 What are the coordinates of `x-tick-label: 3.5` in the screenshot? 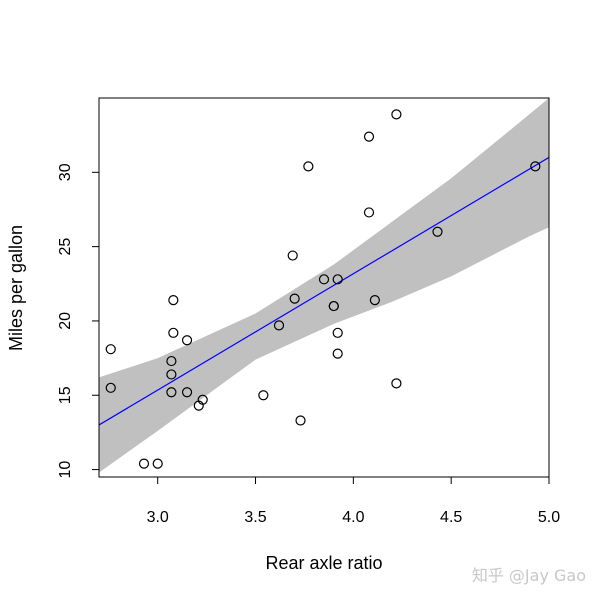 It's located at (255, 517).